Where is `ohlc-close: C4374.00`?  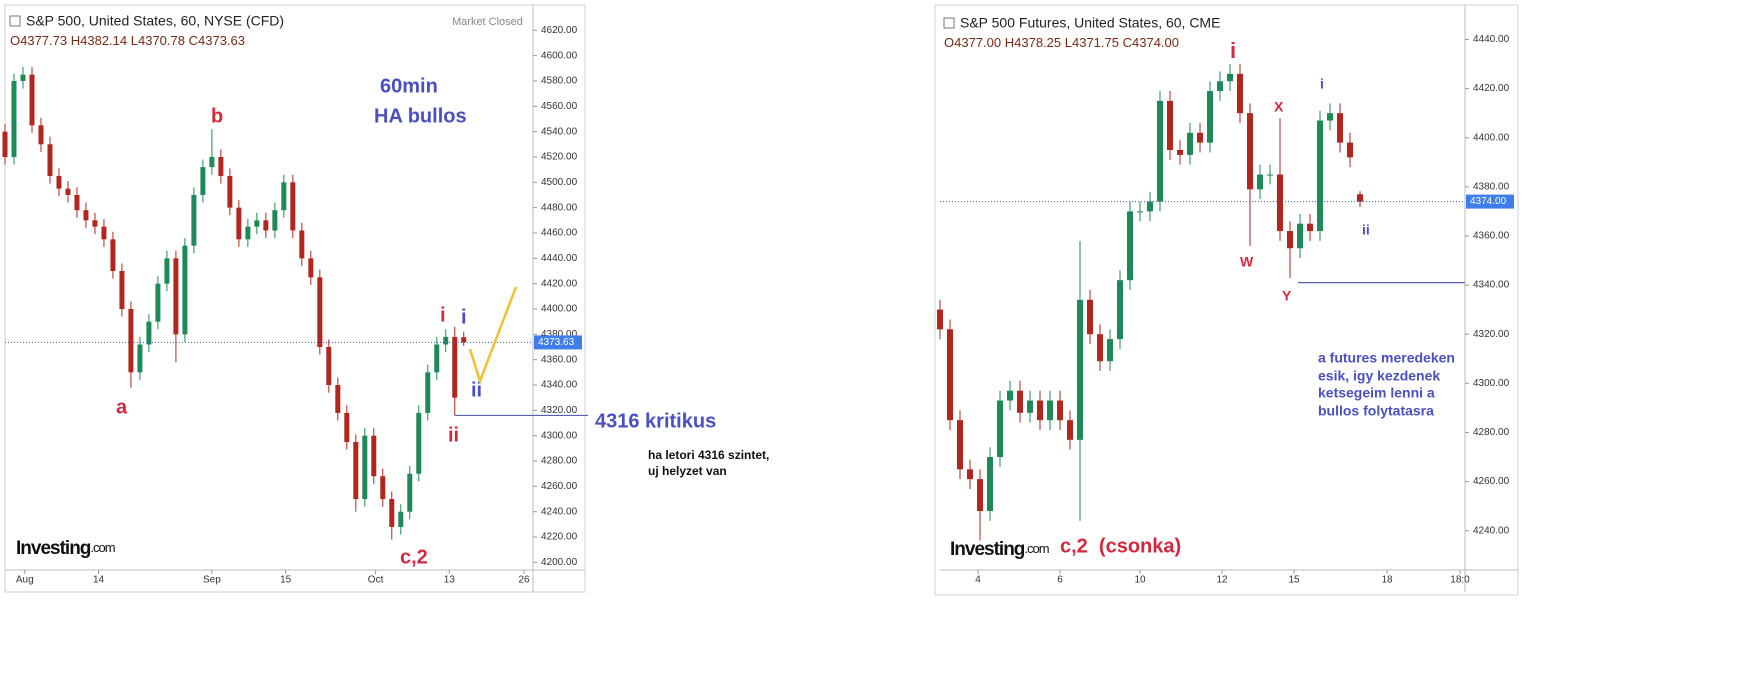
ohlc-close: C4374.00 is located at coordinates (1151, 42).